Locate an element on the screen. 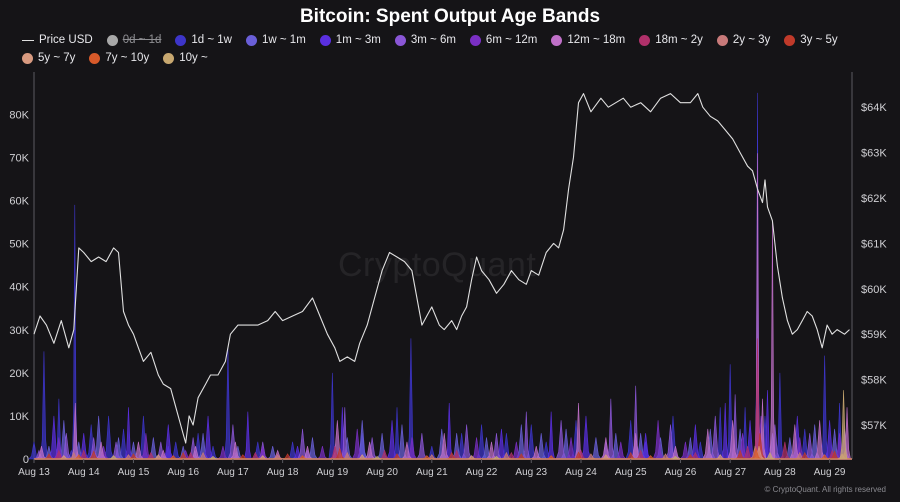  legend-label: 1w ~ 1m is located at coordinates (284, 40).